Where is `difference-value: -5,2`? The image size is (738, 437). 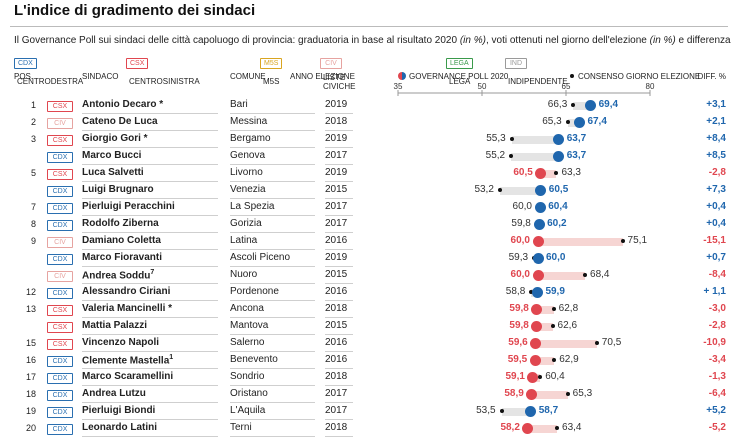 difference-value: -5,2 is located at coordinates (717, 427).